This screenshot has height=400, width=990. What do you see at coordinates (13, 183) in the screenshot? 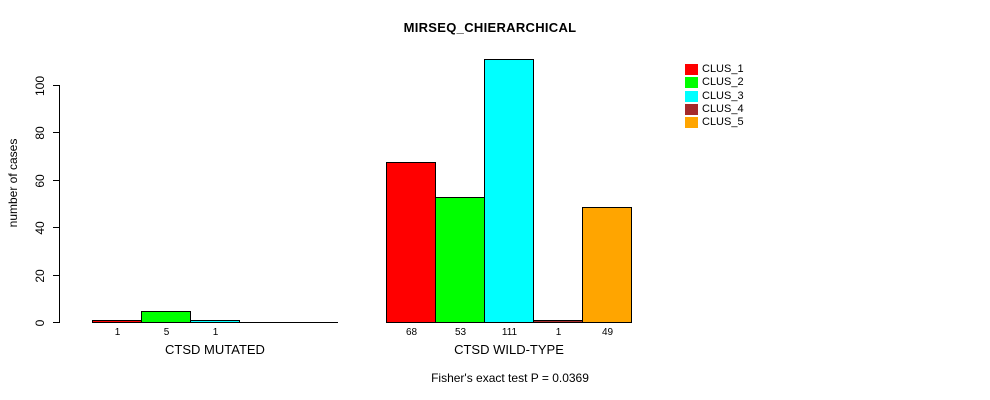
I see `y-axis-label: number of cases` at bounding box center [13, 183].